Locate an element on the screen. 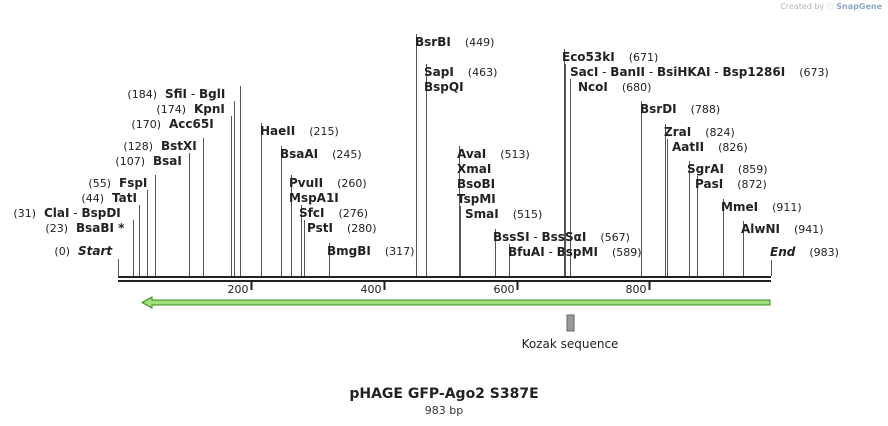 Image resolution: width=888 pixels, height=426 pixels. site-name-part: PstI is located at coordinates (320, 228).